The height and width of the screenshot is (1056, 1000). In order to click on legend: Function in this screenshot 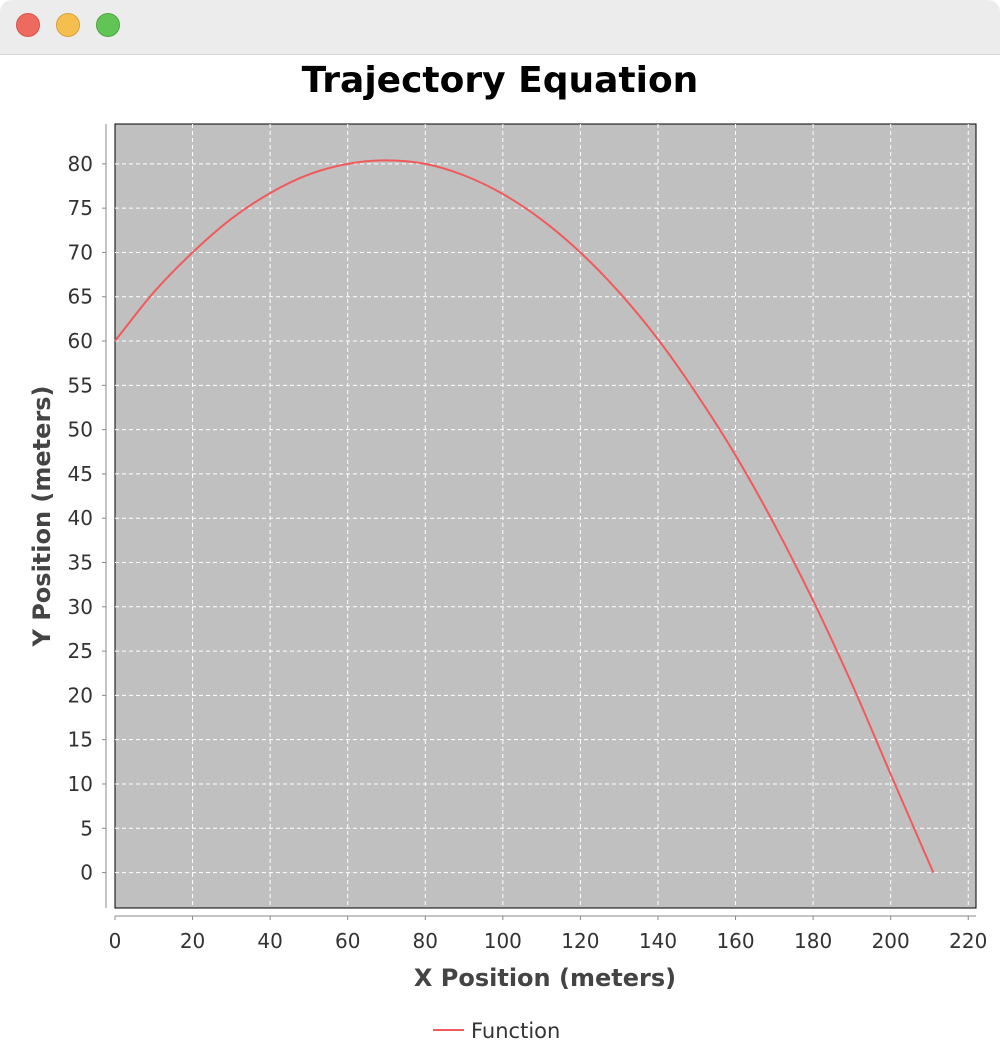, I will do `click(496, 1031)`.